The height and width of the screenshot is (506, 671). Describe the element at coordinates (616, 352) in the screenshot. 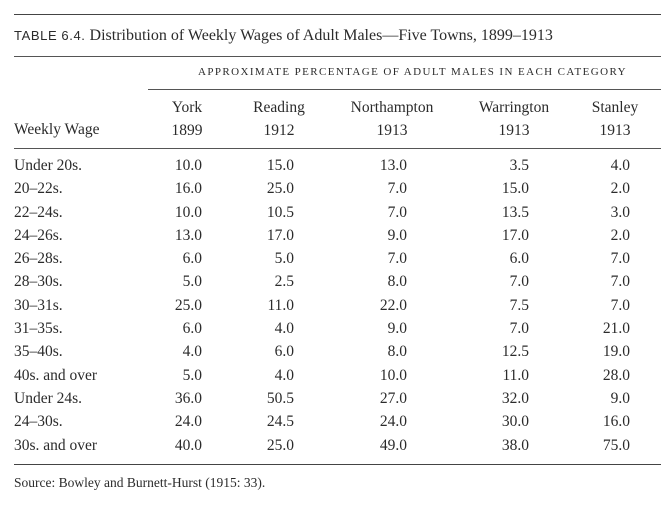

I see `percentage-cell: 19.0` at that location.